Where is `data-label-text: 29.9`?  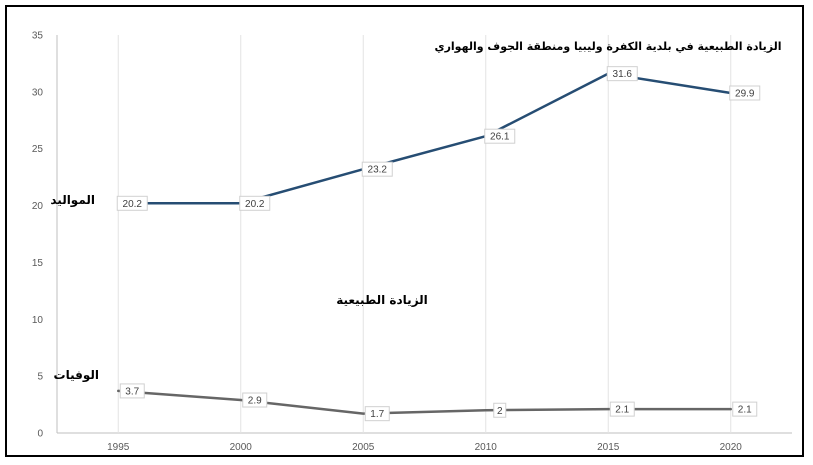 data-label-text: 29.9 is located at coordinates (745, 93).